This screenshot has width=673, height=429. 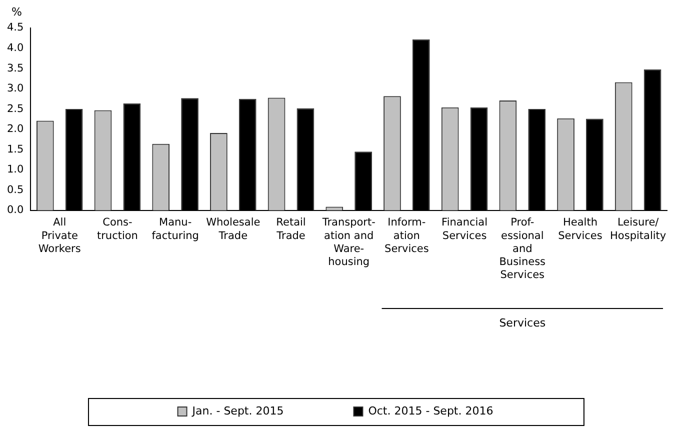 What do you see at coordinates (15, 108) in the screenshot?
I see `y-tick-label: 2.5` at bounding box center [15, 108].